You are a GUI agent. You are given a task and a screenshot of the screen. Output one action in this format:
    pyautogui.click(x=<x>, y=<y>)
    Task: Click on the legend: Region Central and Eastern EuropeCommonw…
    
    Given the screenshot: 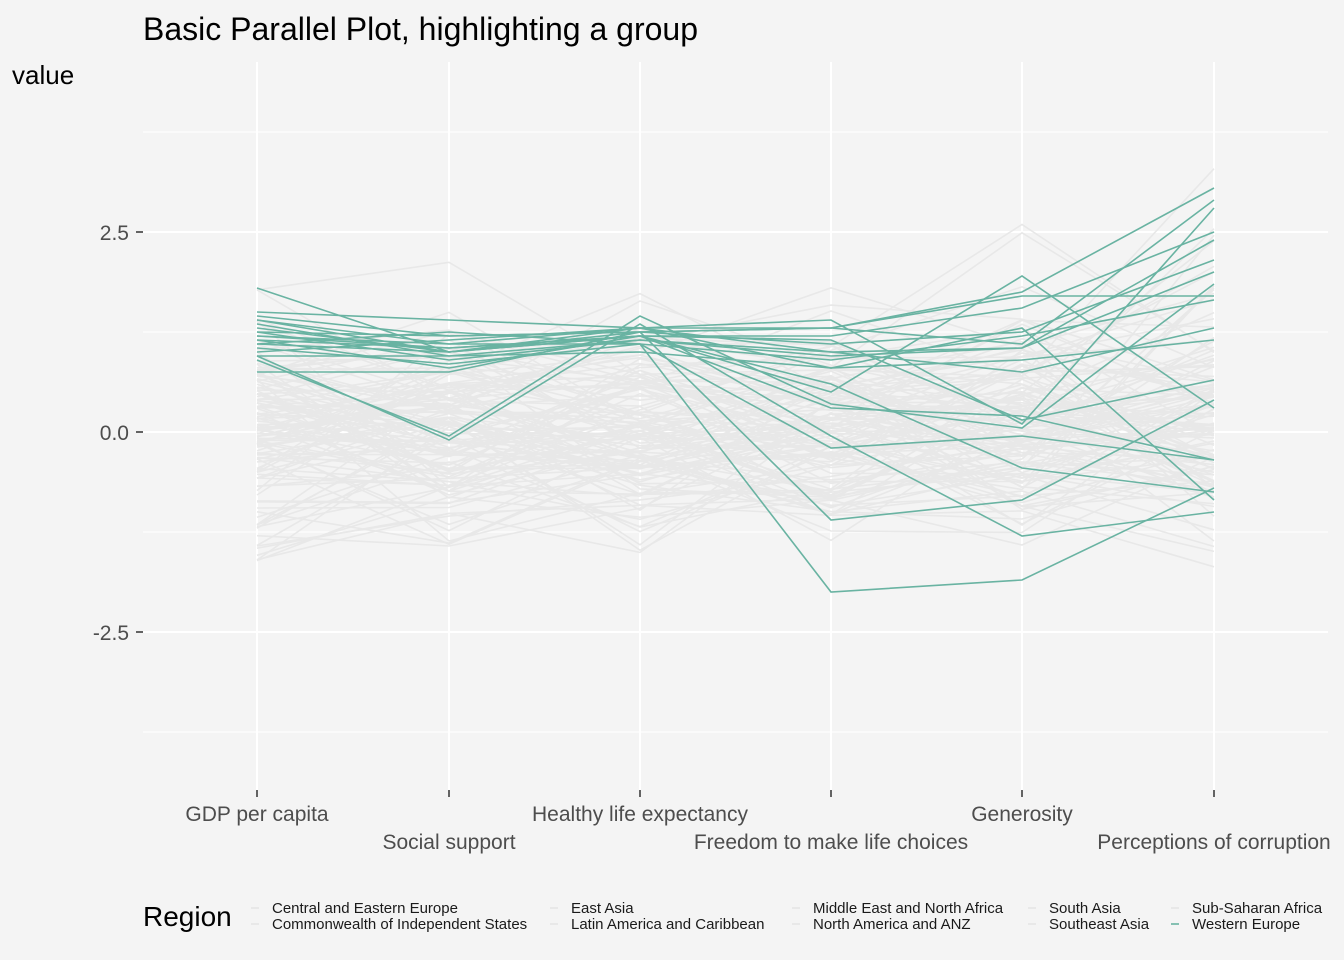 What is the action you would take?
    pyautogui.click(x=733, y=916)
    